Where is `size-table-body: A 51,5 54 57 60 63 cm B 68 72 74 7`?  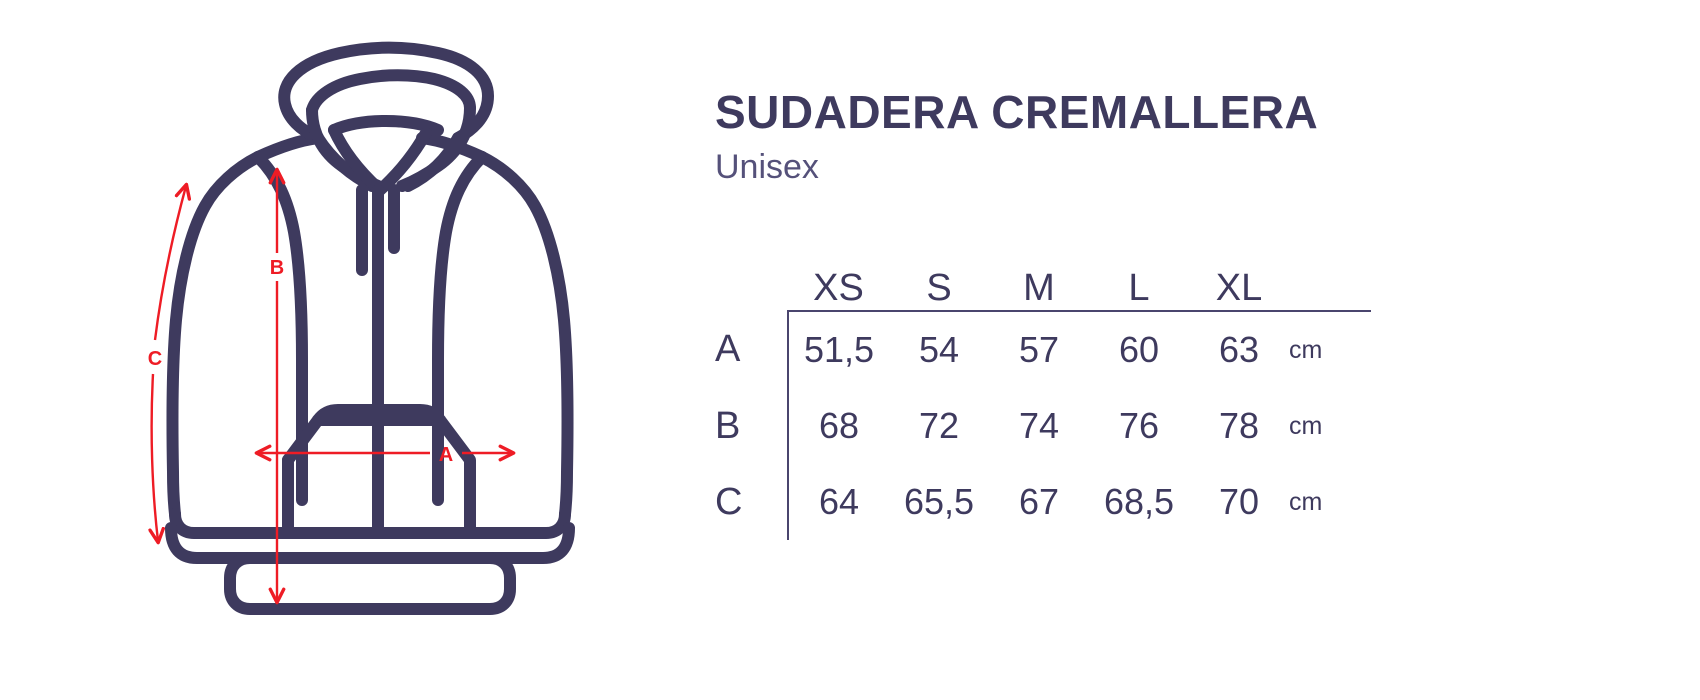
size-table-body: A 51,5 54 57 60 63 cm B 68 72 74 7 is located at coordinates (1043, 425).